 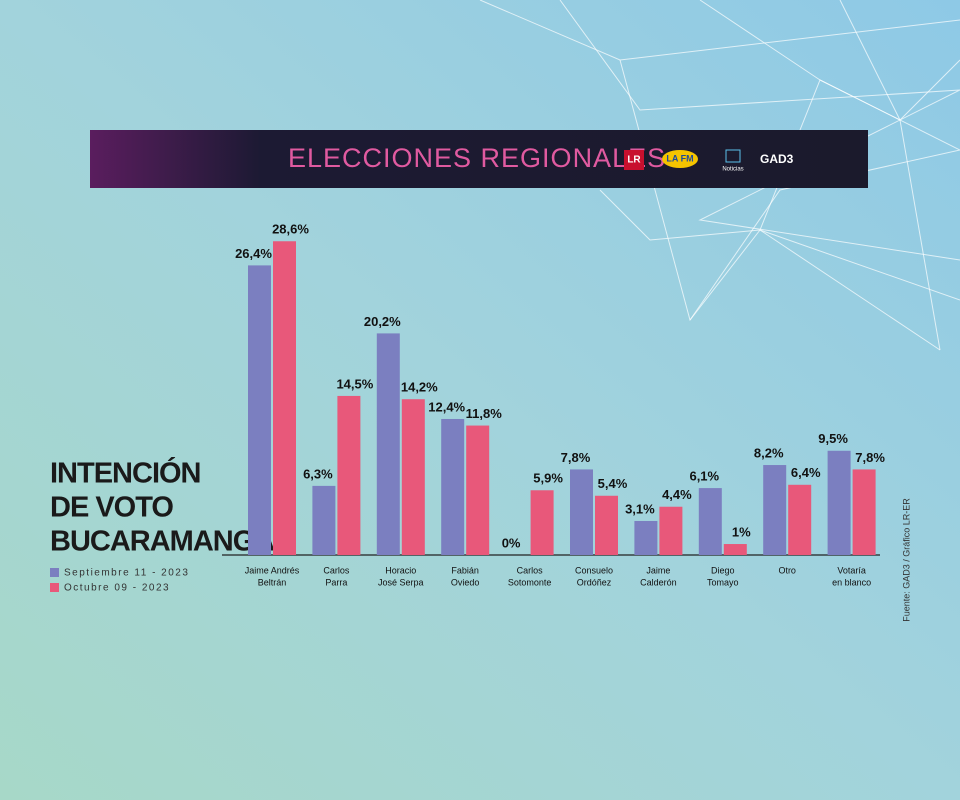 I want to click on value-label: 4,4%, so click(x=677, y=494).